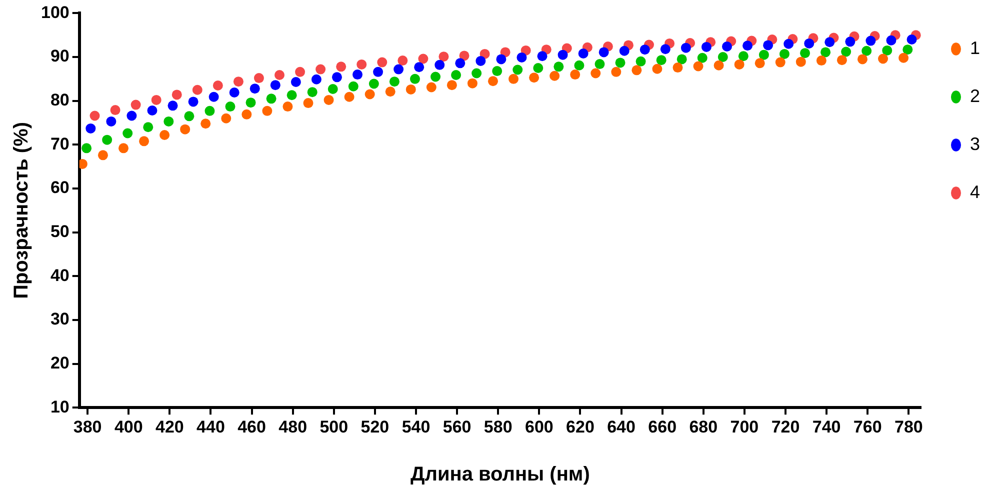 Image resolution: width=1000 pixels, height=497 pixels. Describe the element at coordinates (60, 188) in the screenshot. I see `y-tick-label: 60` at that location.